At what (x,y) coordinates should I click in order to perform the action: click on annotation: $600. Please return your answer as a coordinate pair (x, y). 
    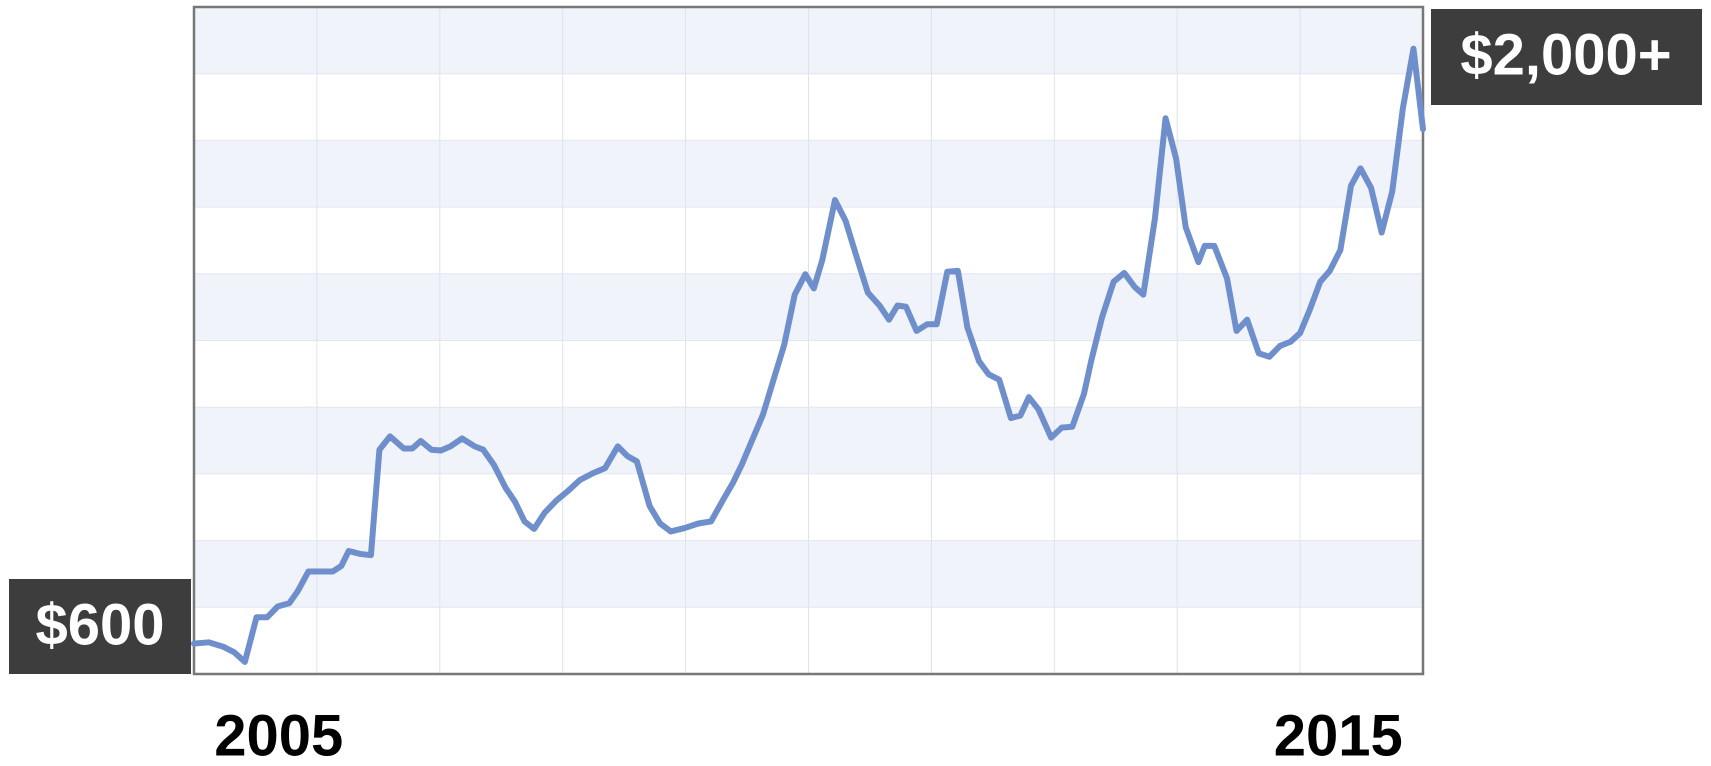
    Looking at the image, I should click on (99, 624).